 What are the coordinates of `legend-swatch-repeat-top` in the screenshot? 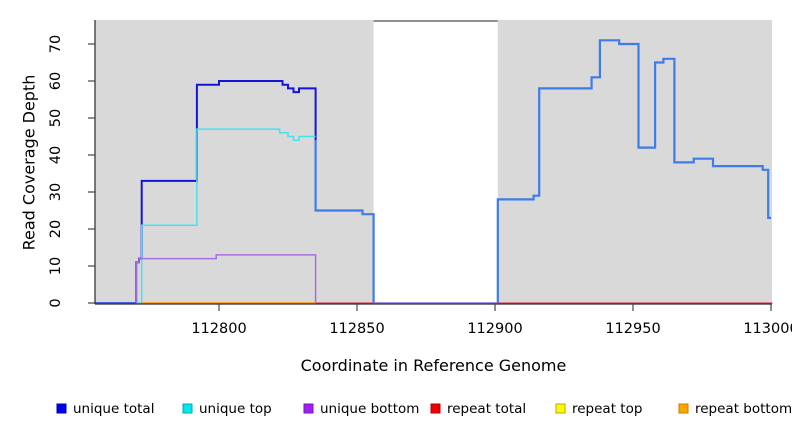 It's located at (560, 408).